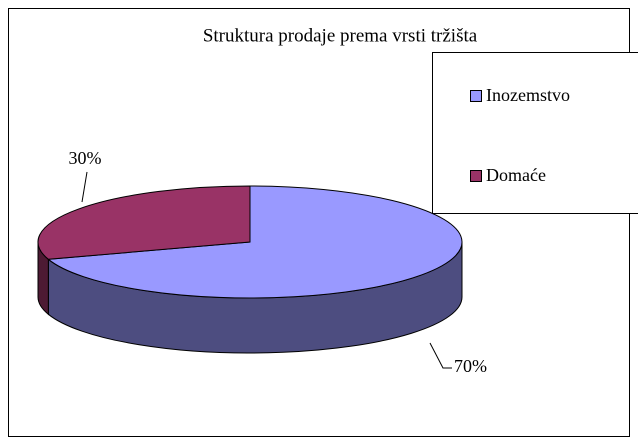  Describe the element at coordinates (340, 35) in the screenshot. I see `chart-title: Struktura prodaje prema vrsti tržišta` at that location.